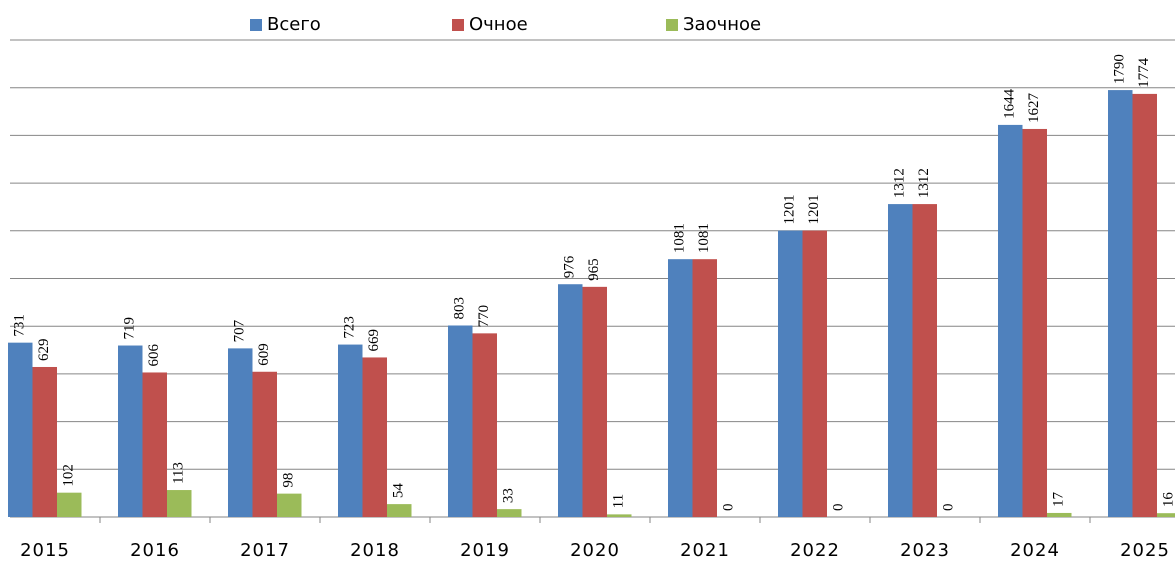 The height and width of the screenshot is (562, 1175). I want to click on data-label: 719, so click(130, 328).